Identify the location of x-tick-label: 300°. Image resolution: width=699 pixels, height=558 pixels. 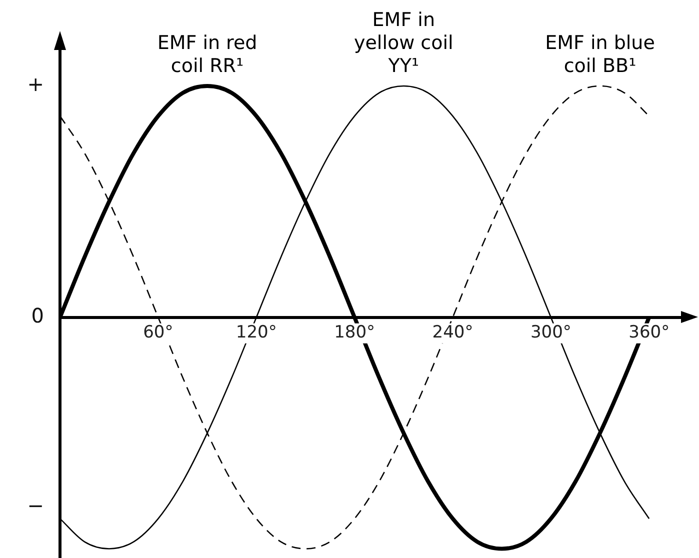
(551, 332).